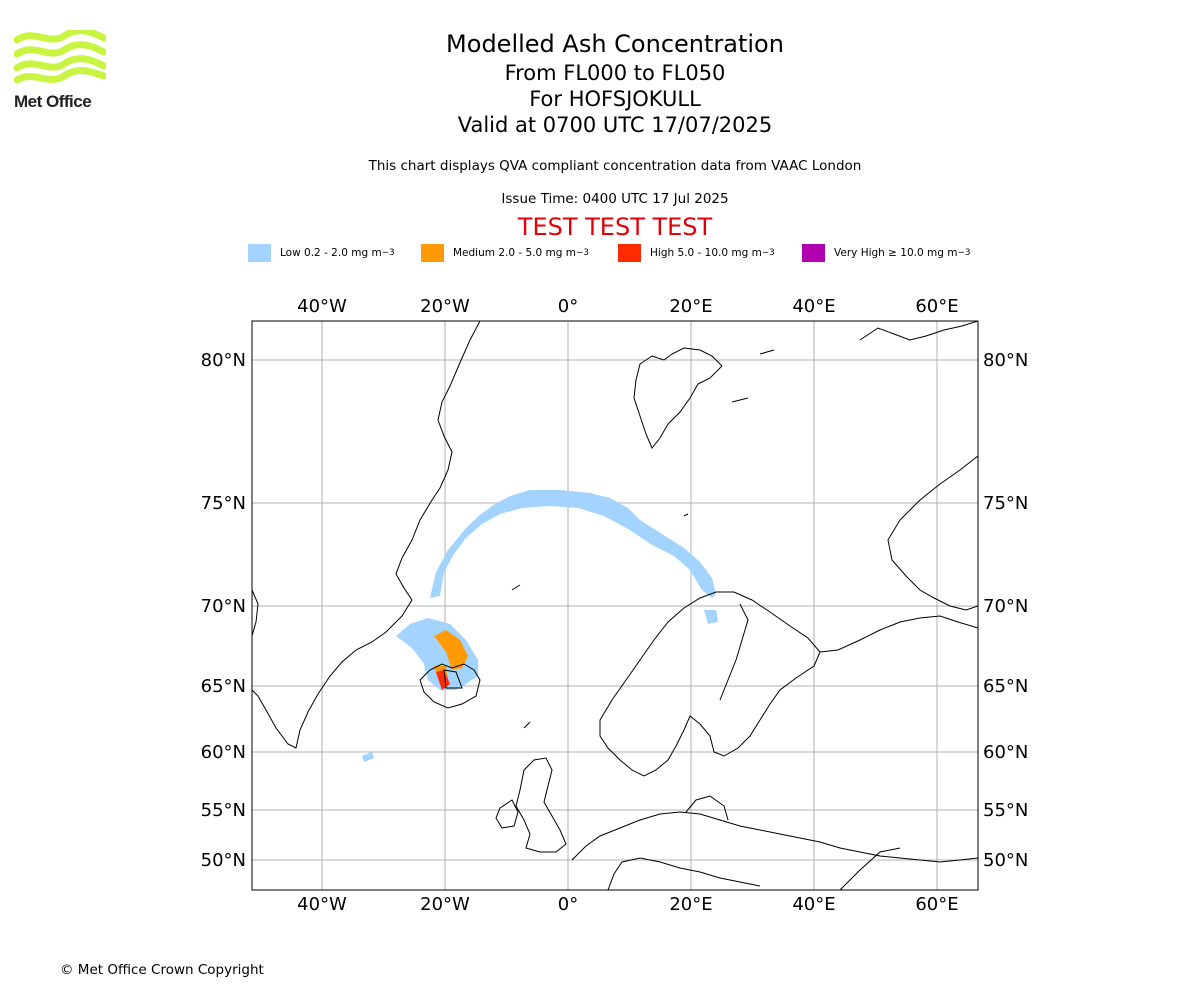 This screenshot has width=1200, height=1000. I want to click on lat-labels-right: 80°N 75°N 70°N 65°N 60°N 55°N 50°N, so click(1005, 610).